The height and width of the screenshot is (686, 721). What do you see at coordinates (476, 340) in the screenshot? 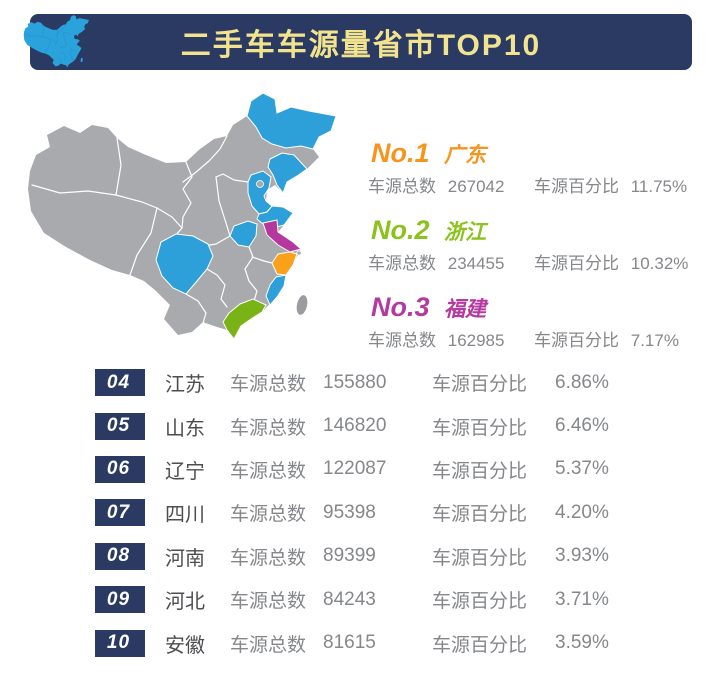
I see `total-value: 162985` at bounding box center [476, 340].